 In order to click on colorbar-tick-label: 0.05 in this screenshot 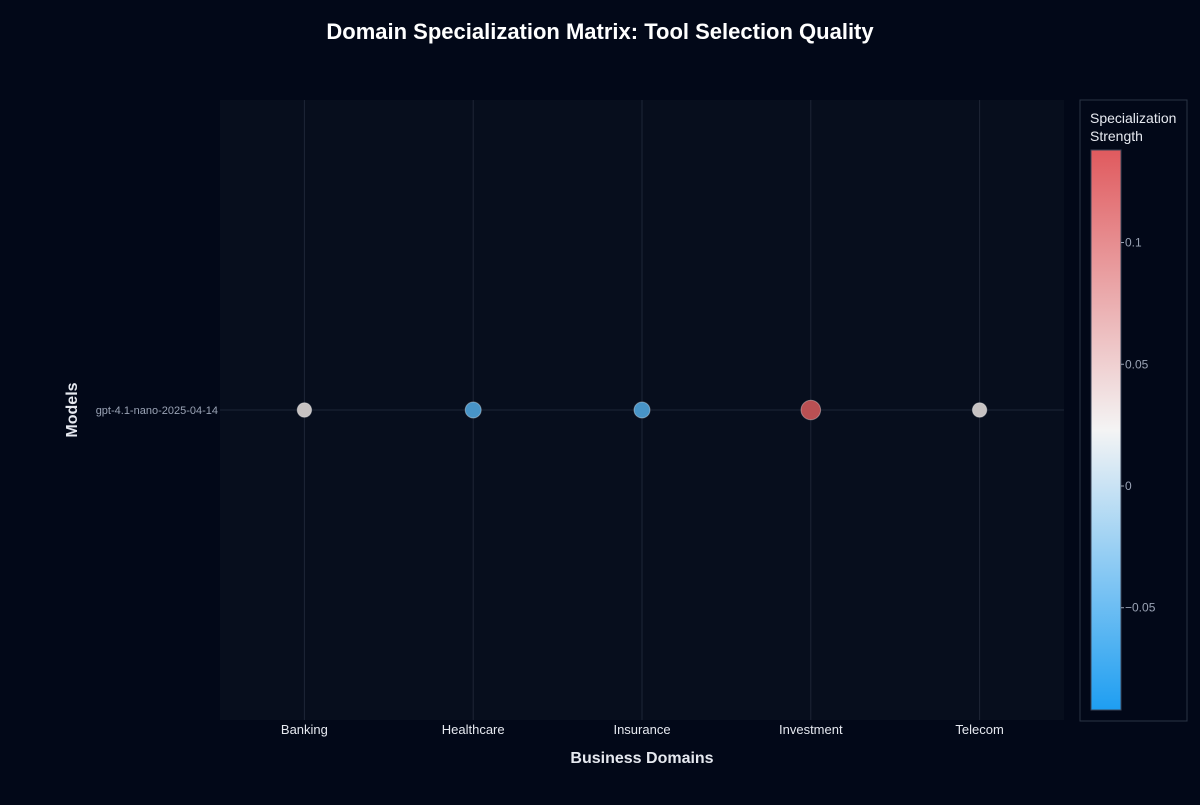, I will do `click(1137, 364)`.